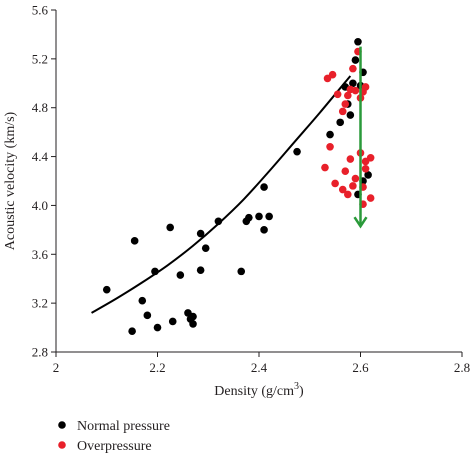  I want to click on y-tick-label: 4.8, so click(40, 107).